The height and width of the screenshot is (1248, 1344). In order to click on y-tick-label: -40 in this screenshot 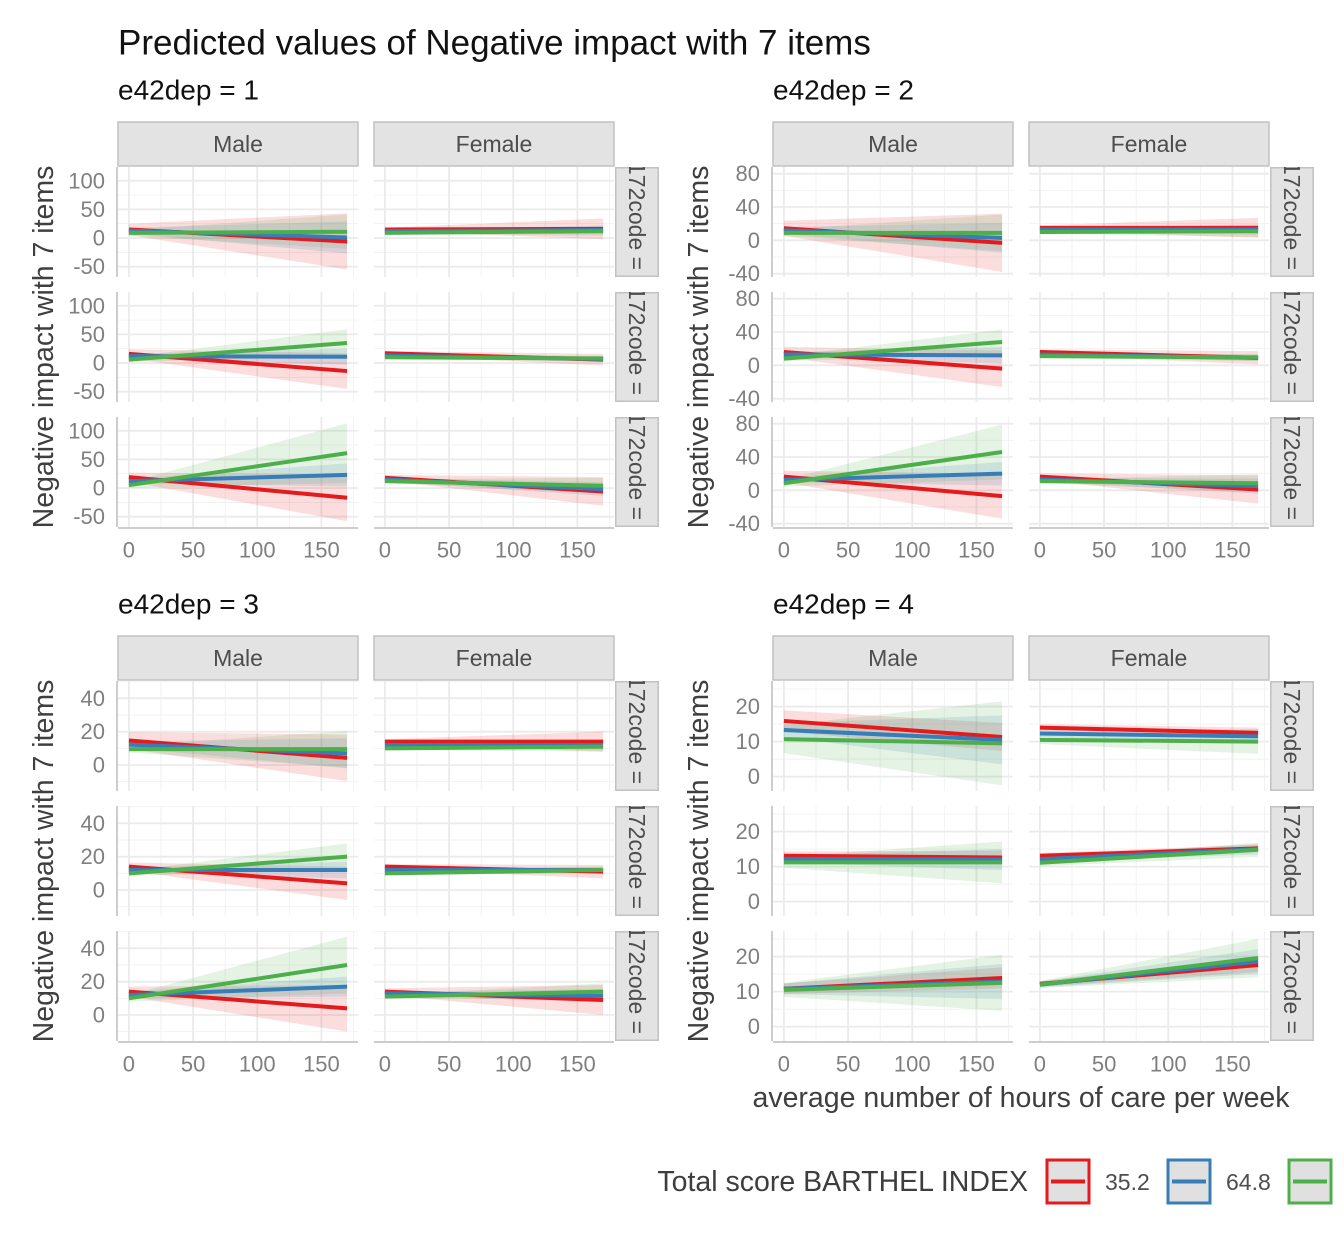, I will do `click(744, 398)`.